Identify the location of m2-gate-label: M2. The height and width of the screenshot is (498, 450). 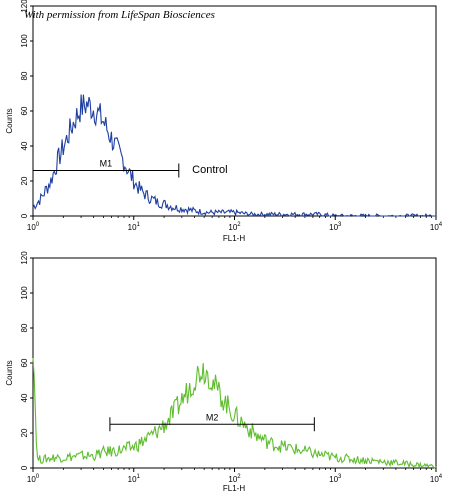
(212, 417).